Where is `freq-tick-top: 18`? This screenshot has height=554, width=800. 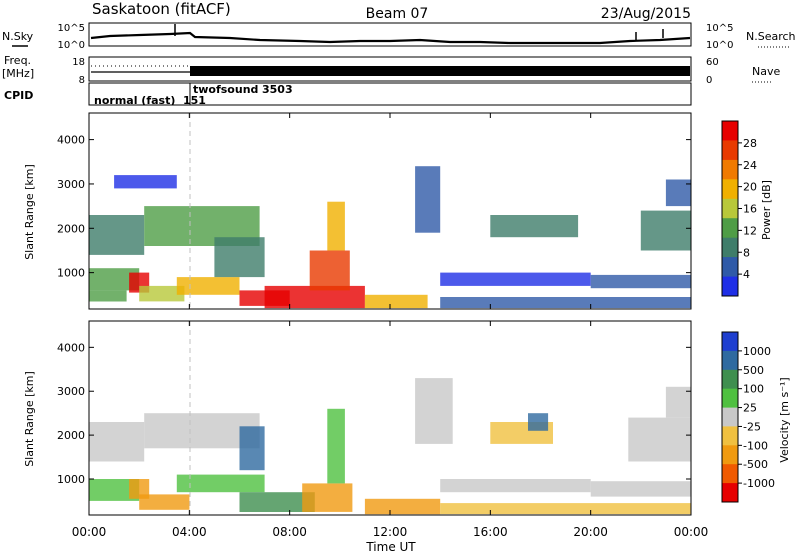
freq-tick-top: 18 is located at coordinates (78, 62).